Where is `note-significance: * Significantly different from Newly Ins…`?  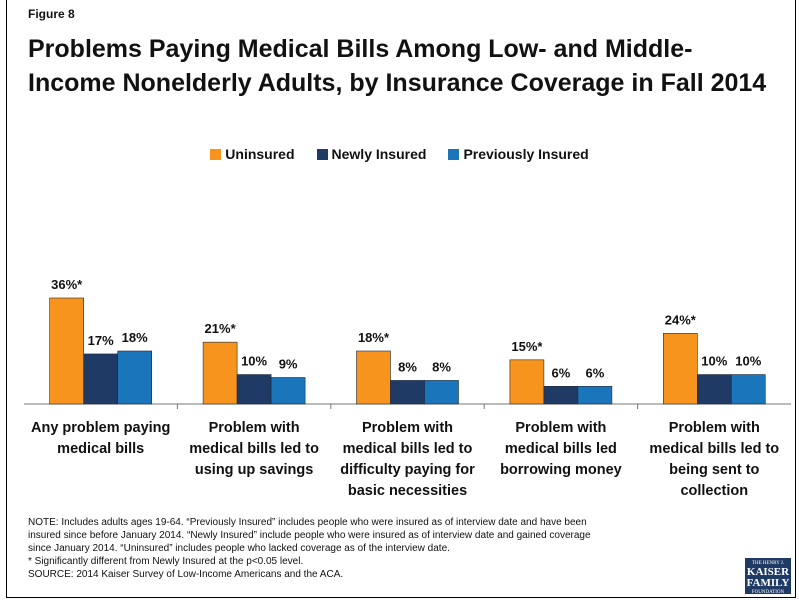 note-significance: * Significantly different from Newly Ins… is located at coordinates (166, 561).